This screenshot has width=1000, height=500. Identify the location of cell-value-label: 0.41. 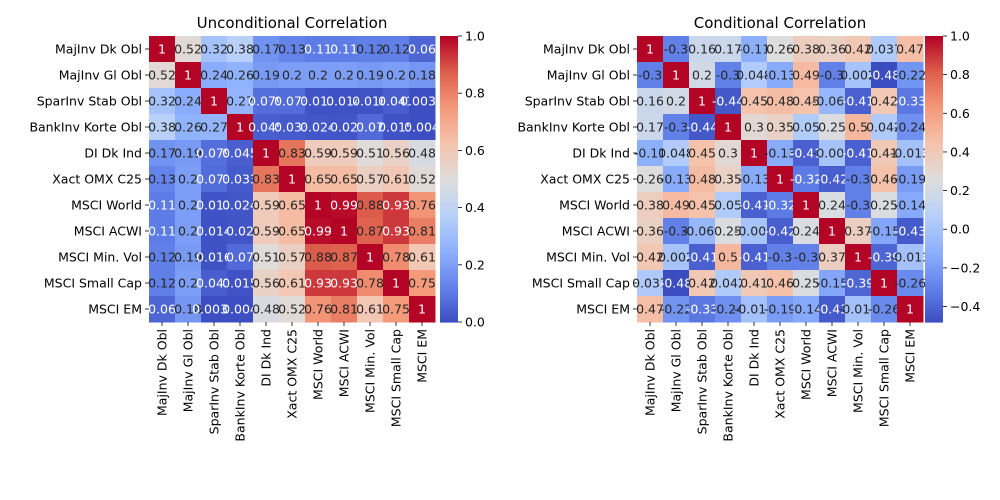
(754, 283).